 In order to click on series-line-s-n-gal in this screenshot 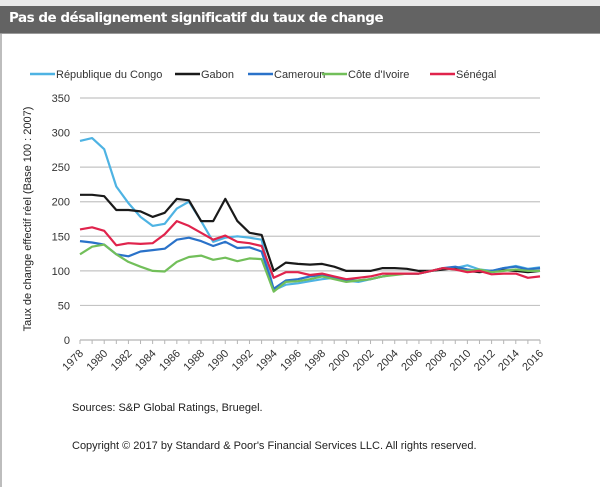, I will do `click(310, 250)`.